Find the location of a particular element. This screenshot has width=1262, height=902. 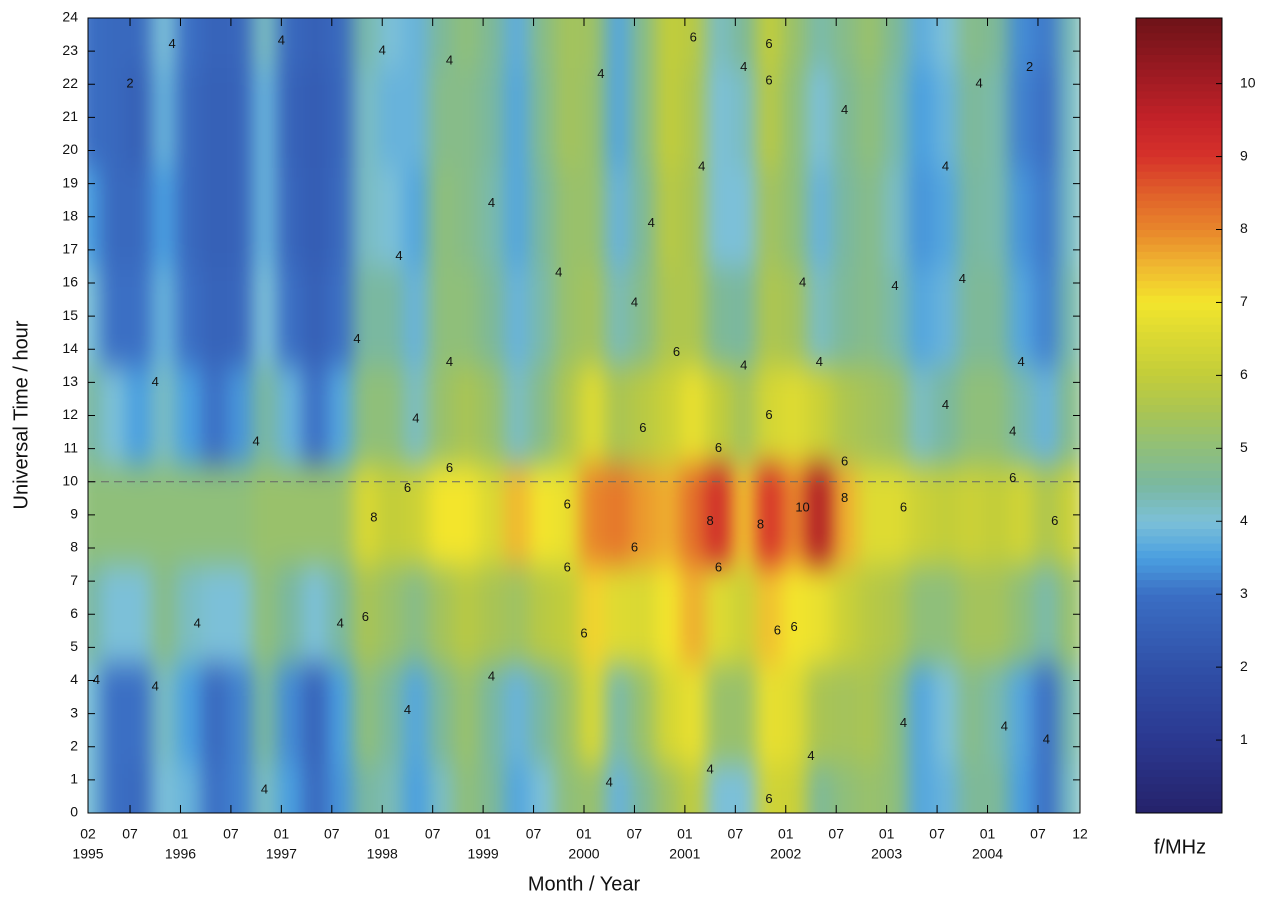

contour-label: 2 is located at coordinates (1029, 66).